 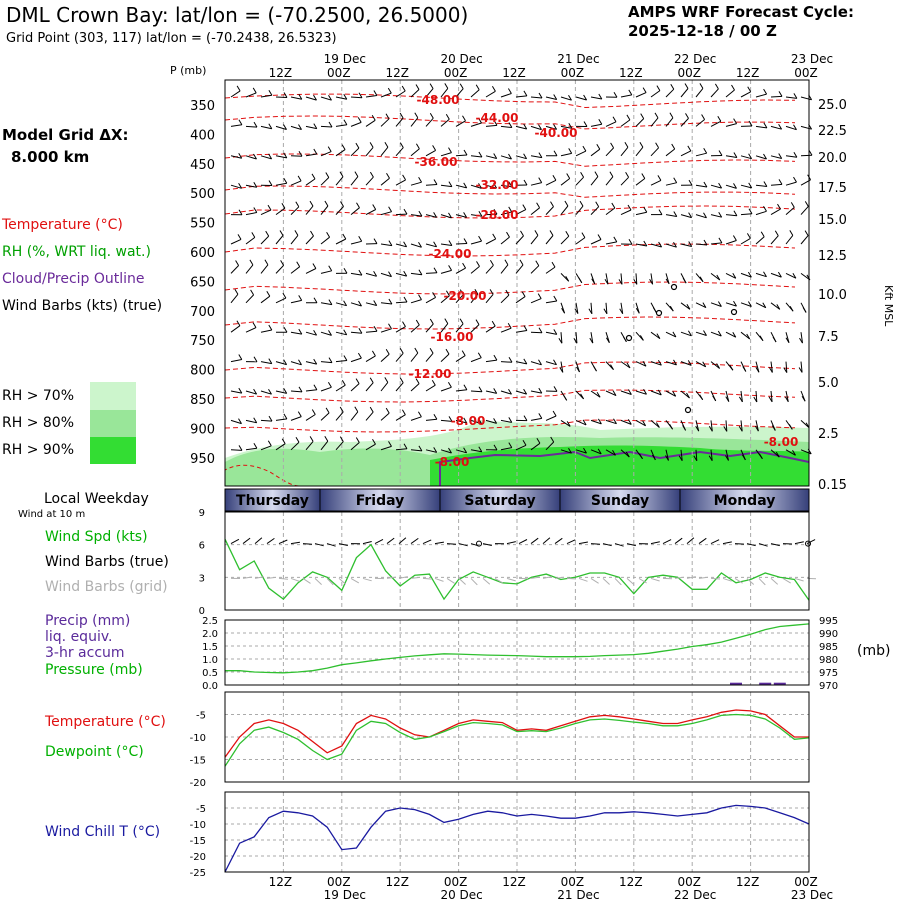 What do you see at coordinates (888, 306) in the screenshot?
I see `height-axis-title: Kft MSL` at bounding box center [888, 306].